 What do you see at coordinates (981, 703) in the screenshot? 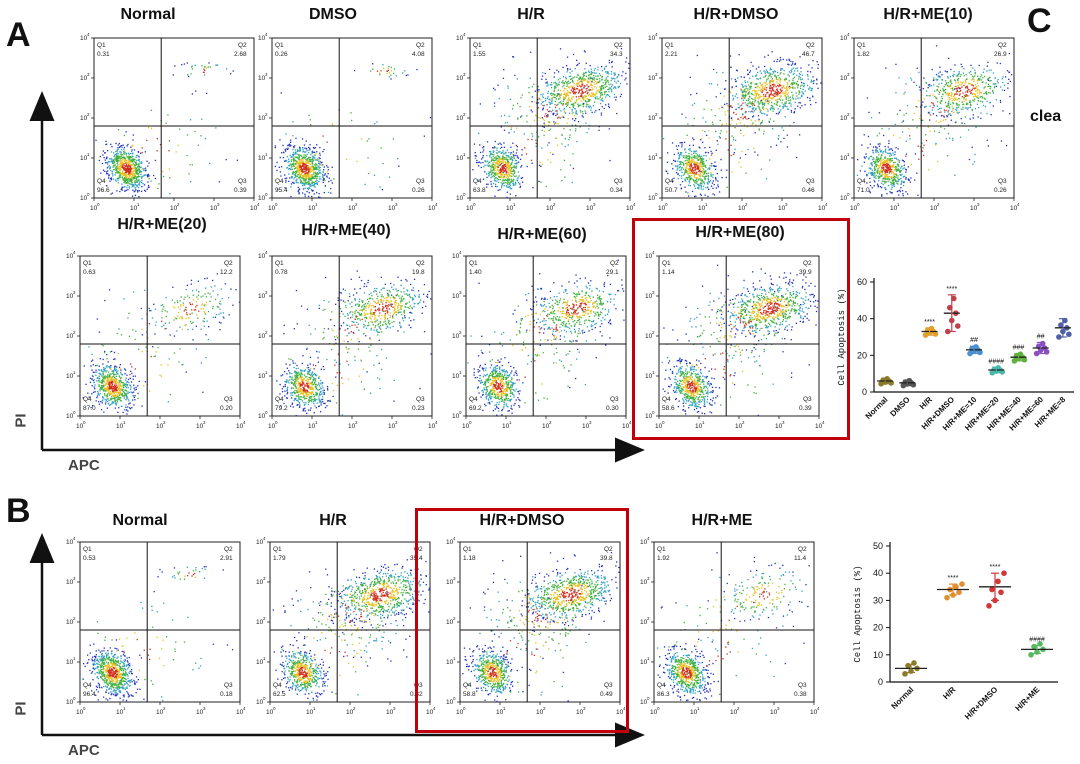
I see `x-tick-label: H/R+DMSO` at bounding box center [981, 703].